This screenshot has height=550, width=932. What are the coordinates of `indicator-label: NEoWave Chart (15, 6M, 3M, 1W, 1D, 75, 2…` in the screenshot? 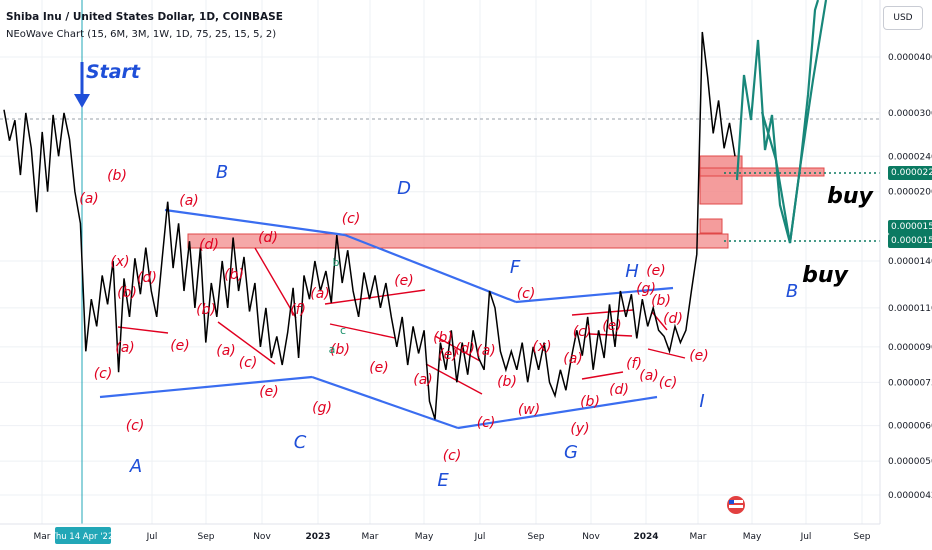 It's located at (141, 34).